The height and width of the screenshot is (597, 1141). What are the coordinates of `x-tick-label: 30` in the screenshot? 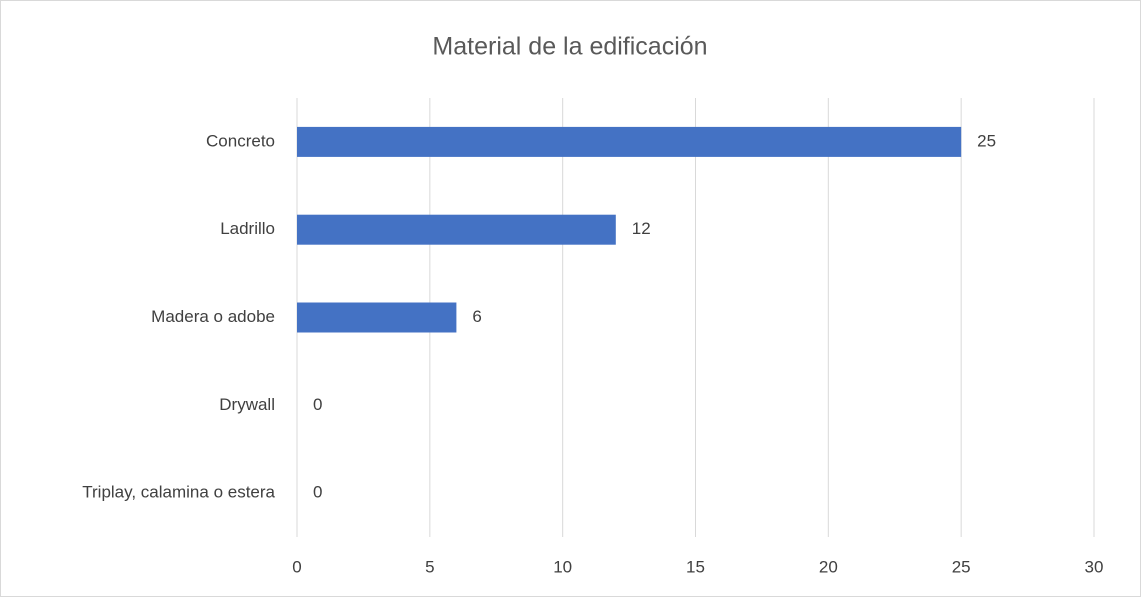 It's located at (1094, 566).